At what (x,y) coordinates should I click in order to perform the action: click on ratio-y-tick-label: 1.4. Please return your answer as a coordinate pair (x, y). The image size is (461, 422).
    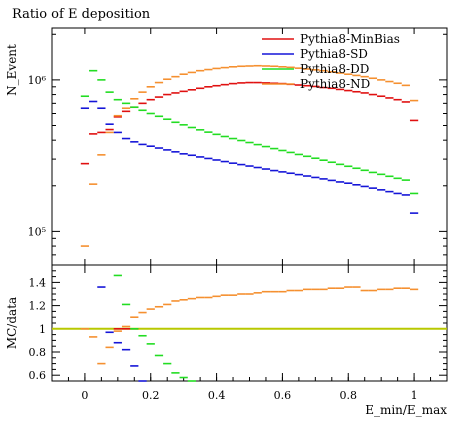
    Looking at the image, I should click on (38, 282).